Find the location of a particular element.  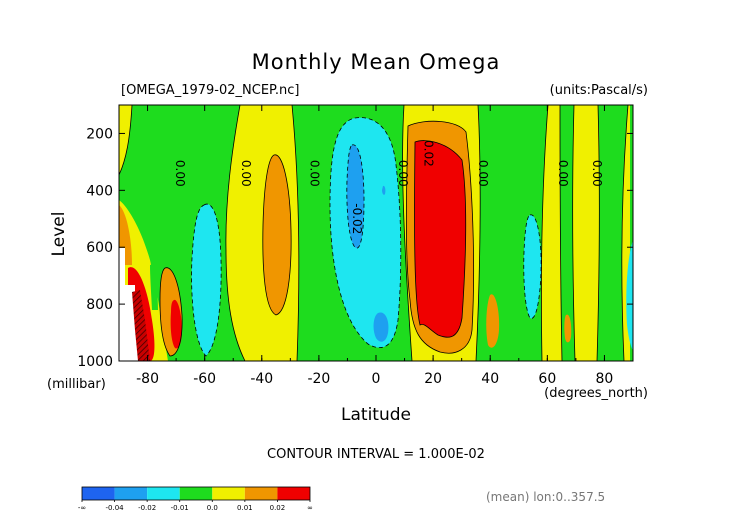

y-axis-unit: (millibar) is located at coordinates (76, 384).